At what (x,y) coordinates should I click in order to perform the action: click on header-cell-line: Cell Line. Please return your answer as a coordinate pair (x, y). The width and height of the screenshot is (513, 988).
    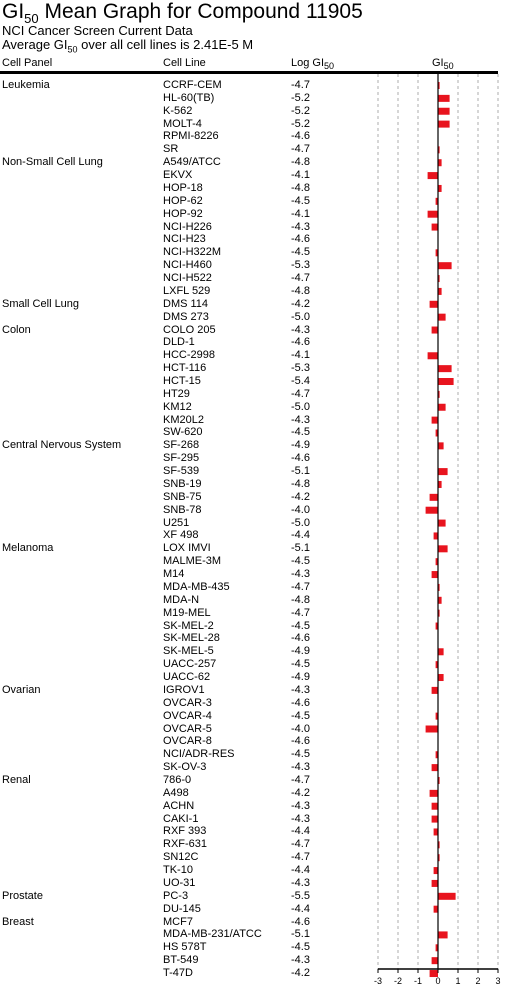
    Looking at the image, I should click on (184, 63).